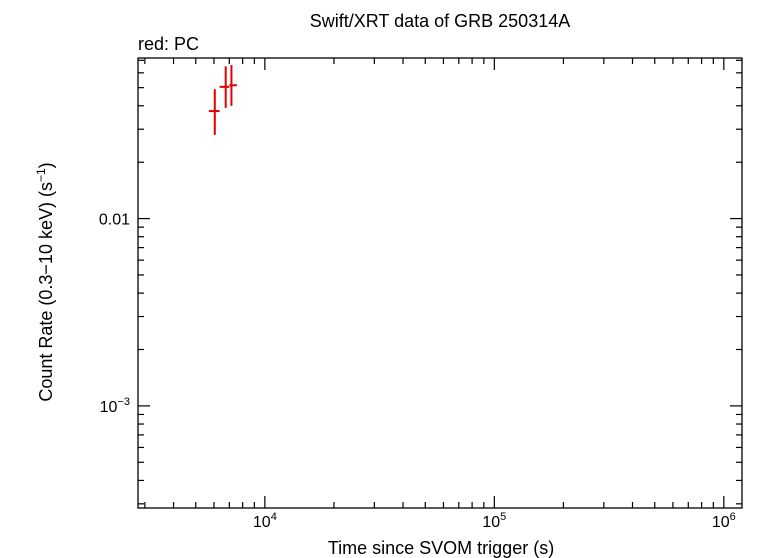  I want to click on y-axis-label-end: ), so click(46, 165).